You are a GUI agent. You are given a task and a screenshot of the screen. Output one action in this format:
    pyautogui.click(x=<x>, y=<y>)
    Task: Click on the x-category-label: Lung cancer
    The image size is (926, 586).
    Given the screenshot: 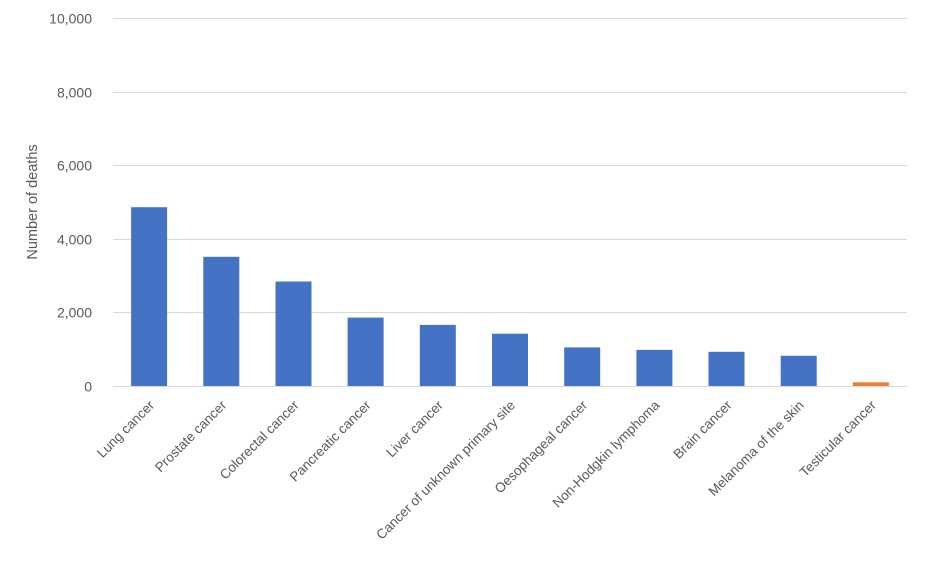 What is the action you would take?
    pyautogui.click(x=126, y=429)
    